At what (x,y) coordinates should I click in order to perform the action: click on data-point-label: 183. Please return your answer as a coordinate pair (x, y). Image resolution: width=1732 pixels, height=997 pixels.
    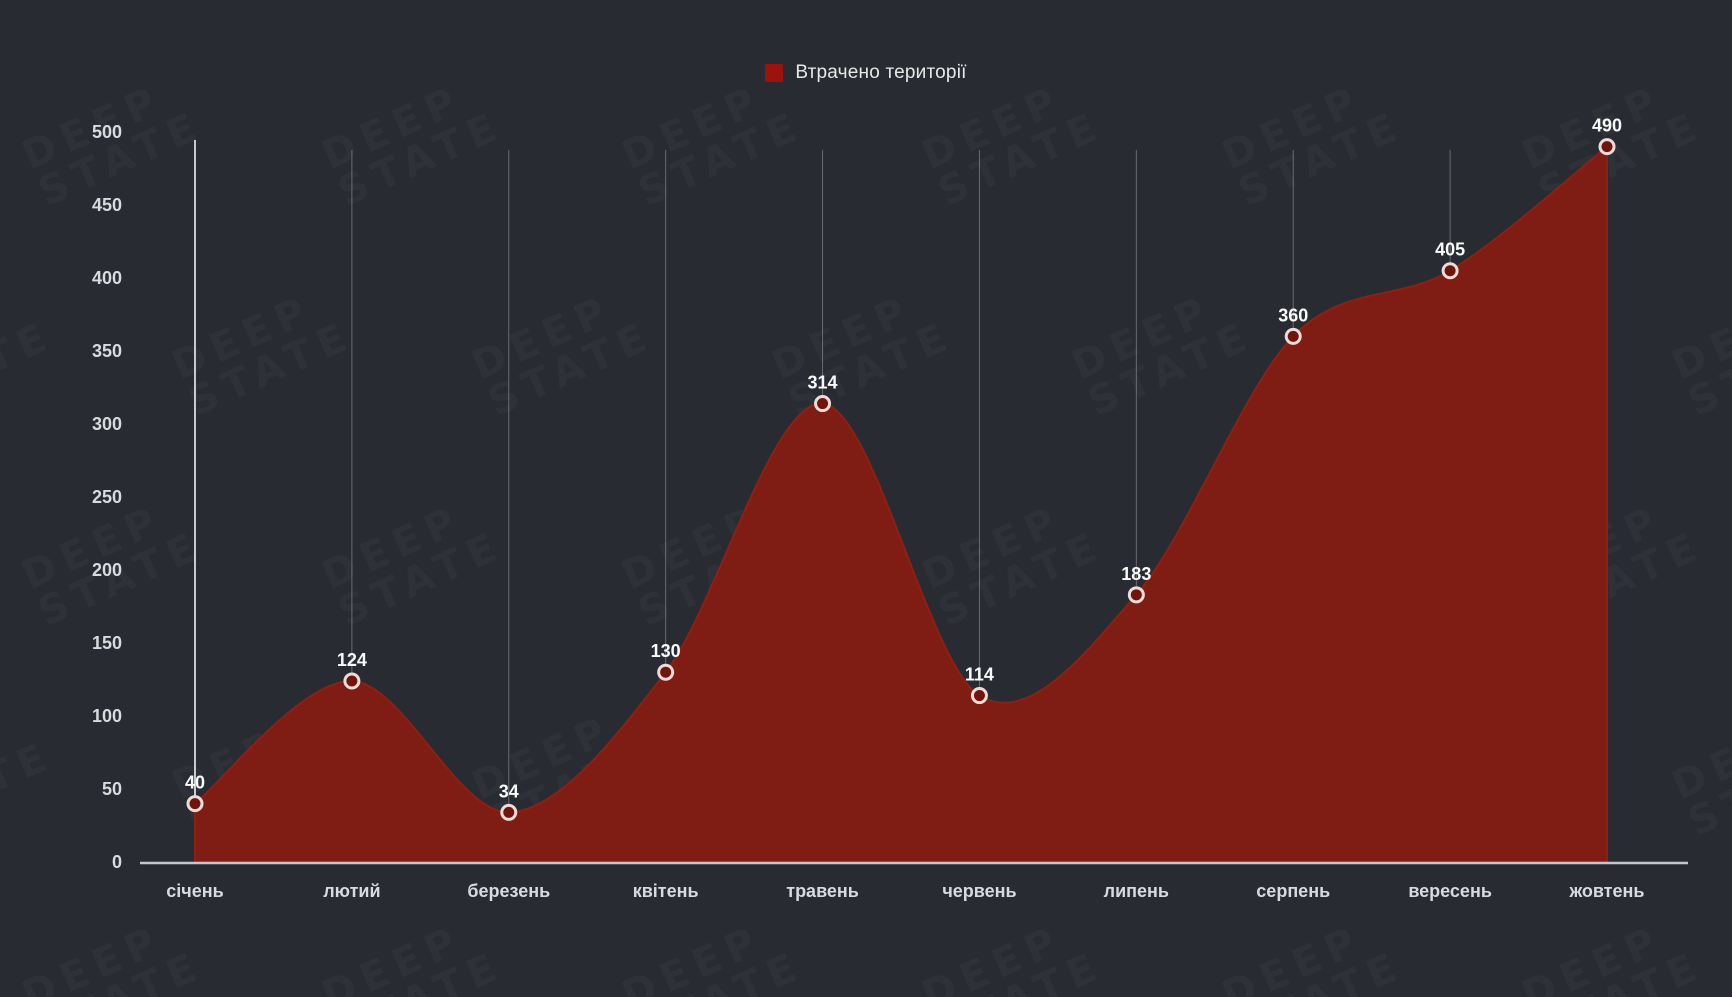
    Looking at the image, I should click on (1136, 574).